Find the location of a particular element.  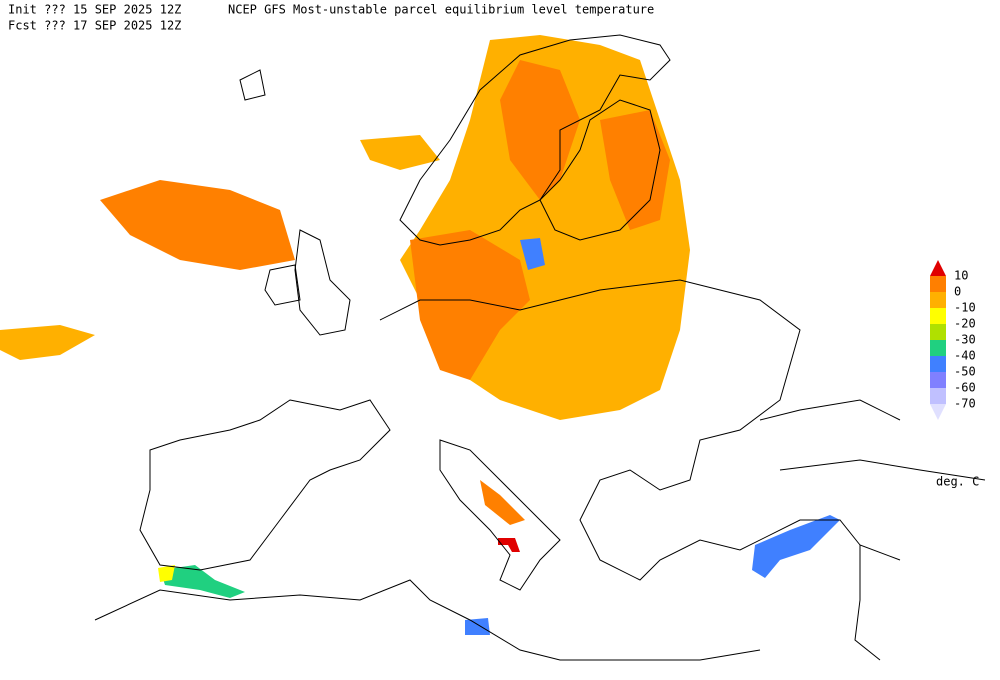

legend-label: -50 is located at coordinates (965, 372).